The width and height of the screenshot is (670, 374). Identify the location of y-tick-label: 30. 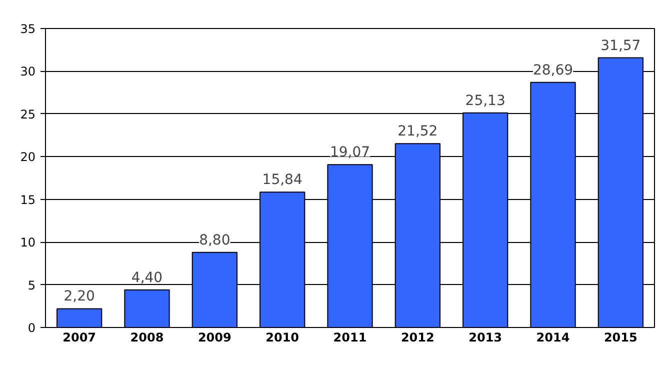
(28, 71).